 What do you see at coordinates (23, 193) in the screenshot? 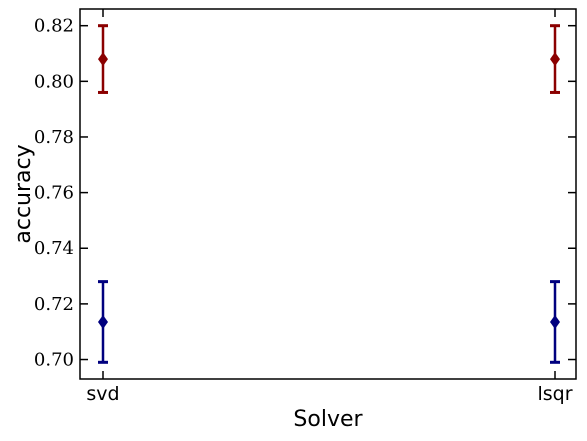
I see `y-axis-label: accuracy` at bounding box center [23, 193].